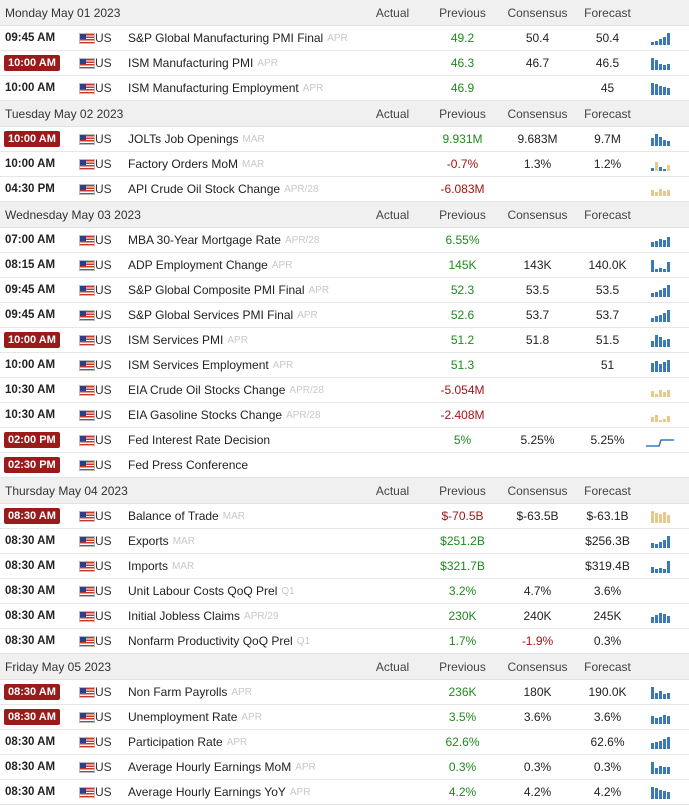 The image size is (689, 805). I want to click on event-name-link: Unit Labour Costs QoQ Prel Q1, so click(211, 591).